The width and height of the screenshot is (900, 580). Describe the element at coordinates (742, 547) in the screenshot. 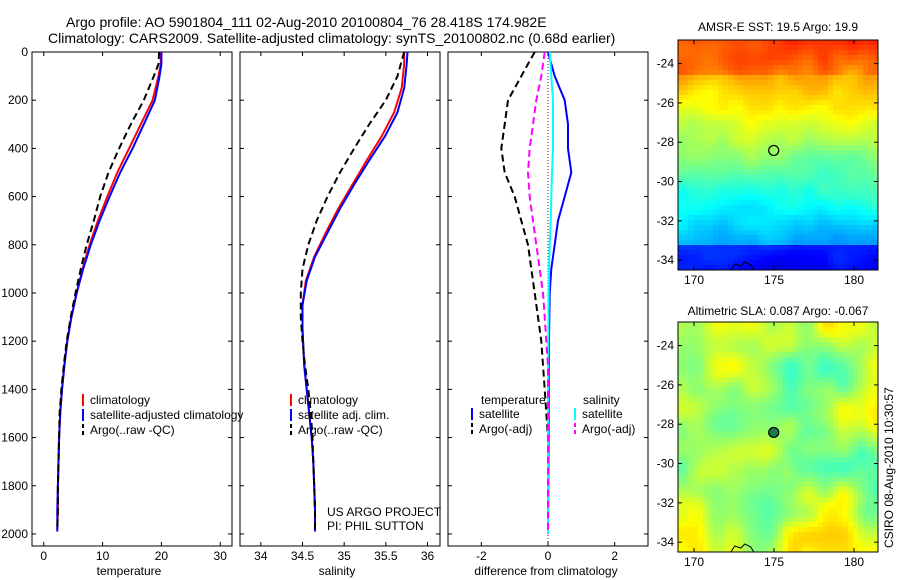

I see `coastline` at that location.